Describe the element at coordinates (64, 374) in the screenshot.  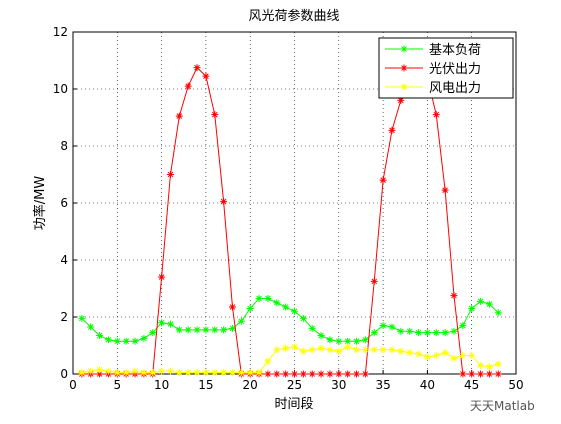
I see `y-tick-label: 0` at that location.